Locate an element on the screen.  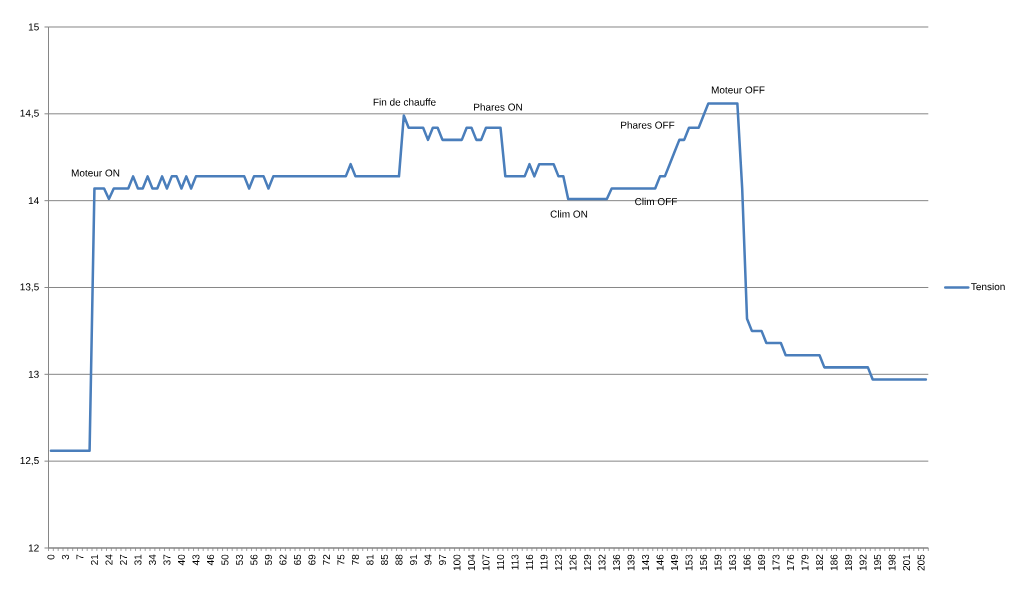
y-tick-label: 13,5 is located at coordinates (29, 287).